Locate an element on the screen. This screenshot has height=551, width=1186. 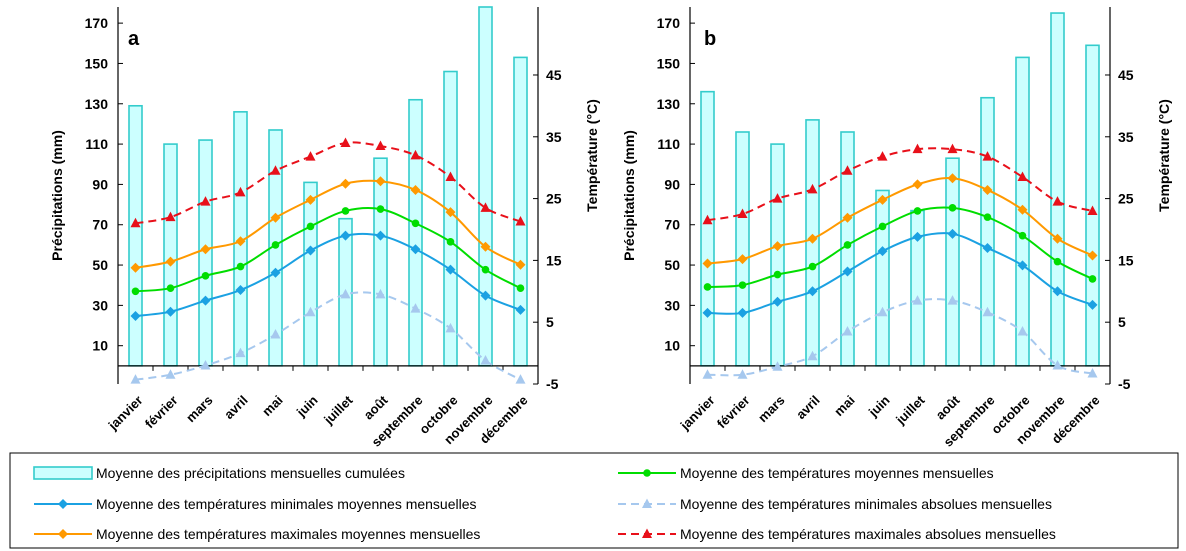
month-label: juillet is located at coordinates (910, 410).